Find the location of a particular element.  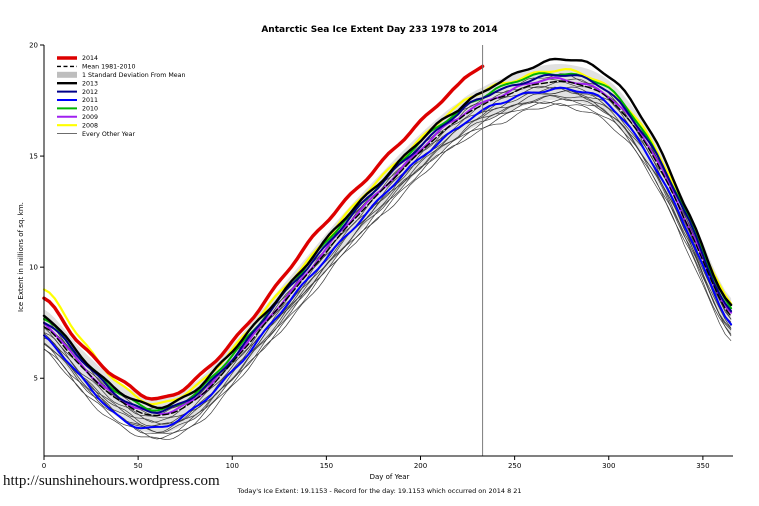

x-tick-label: 350 is located at coordinates (702, 466).